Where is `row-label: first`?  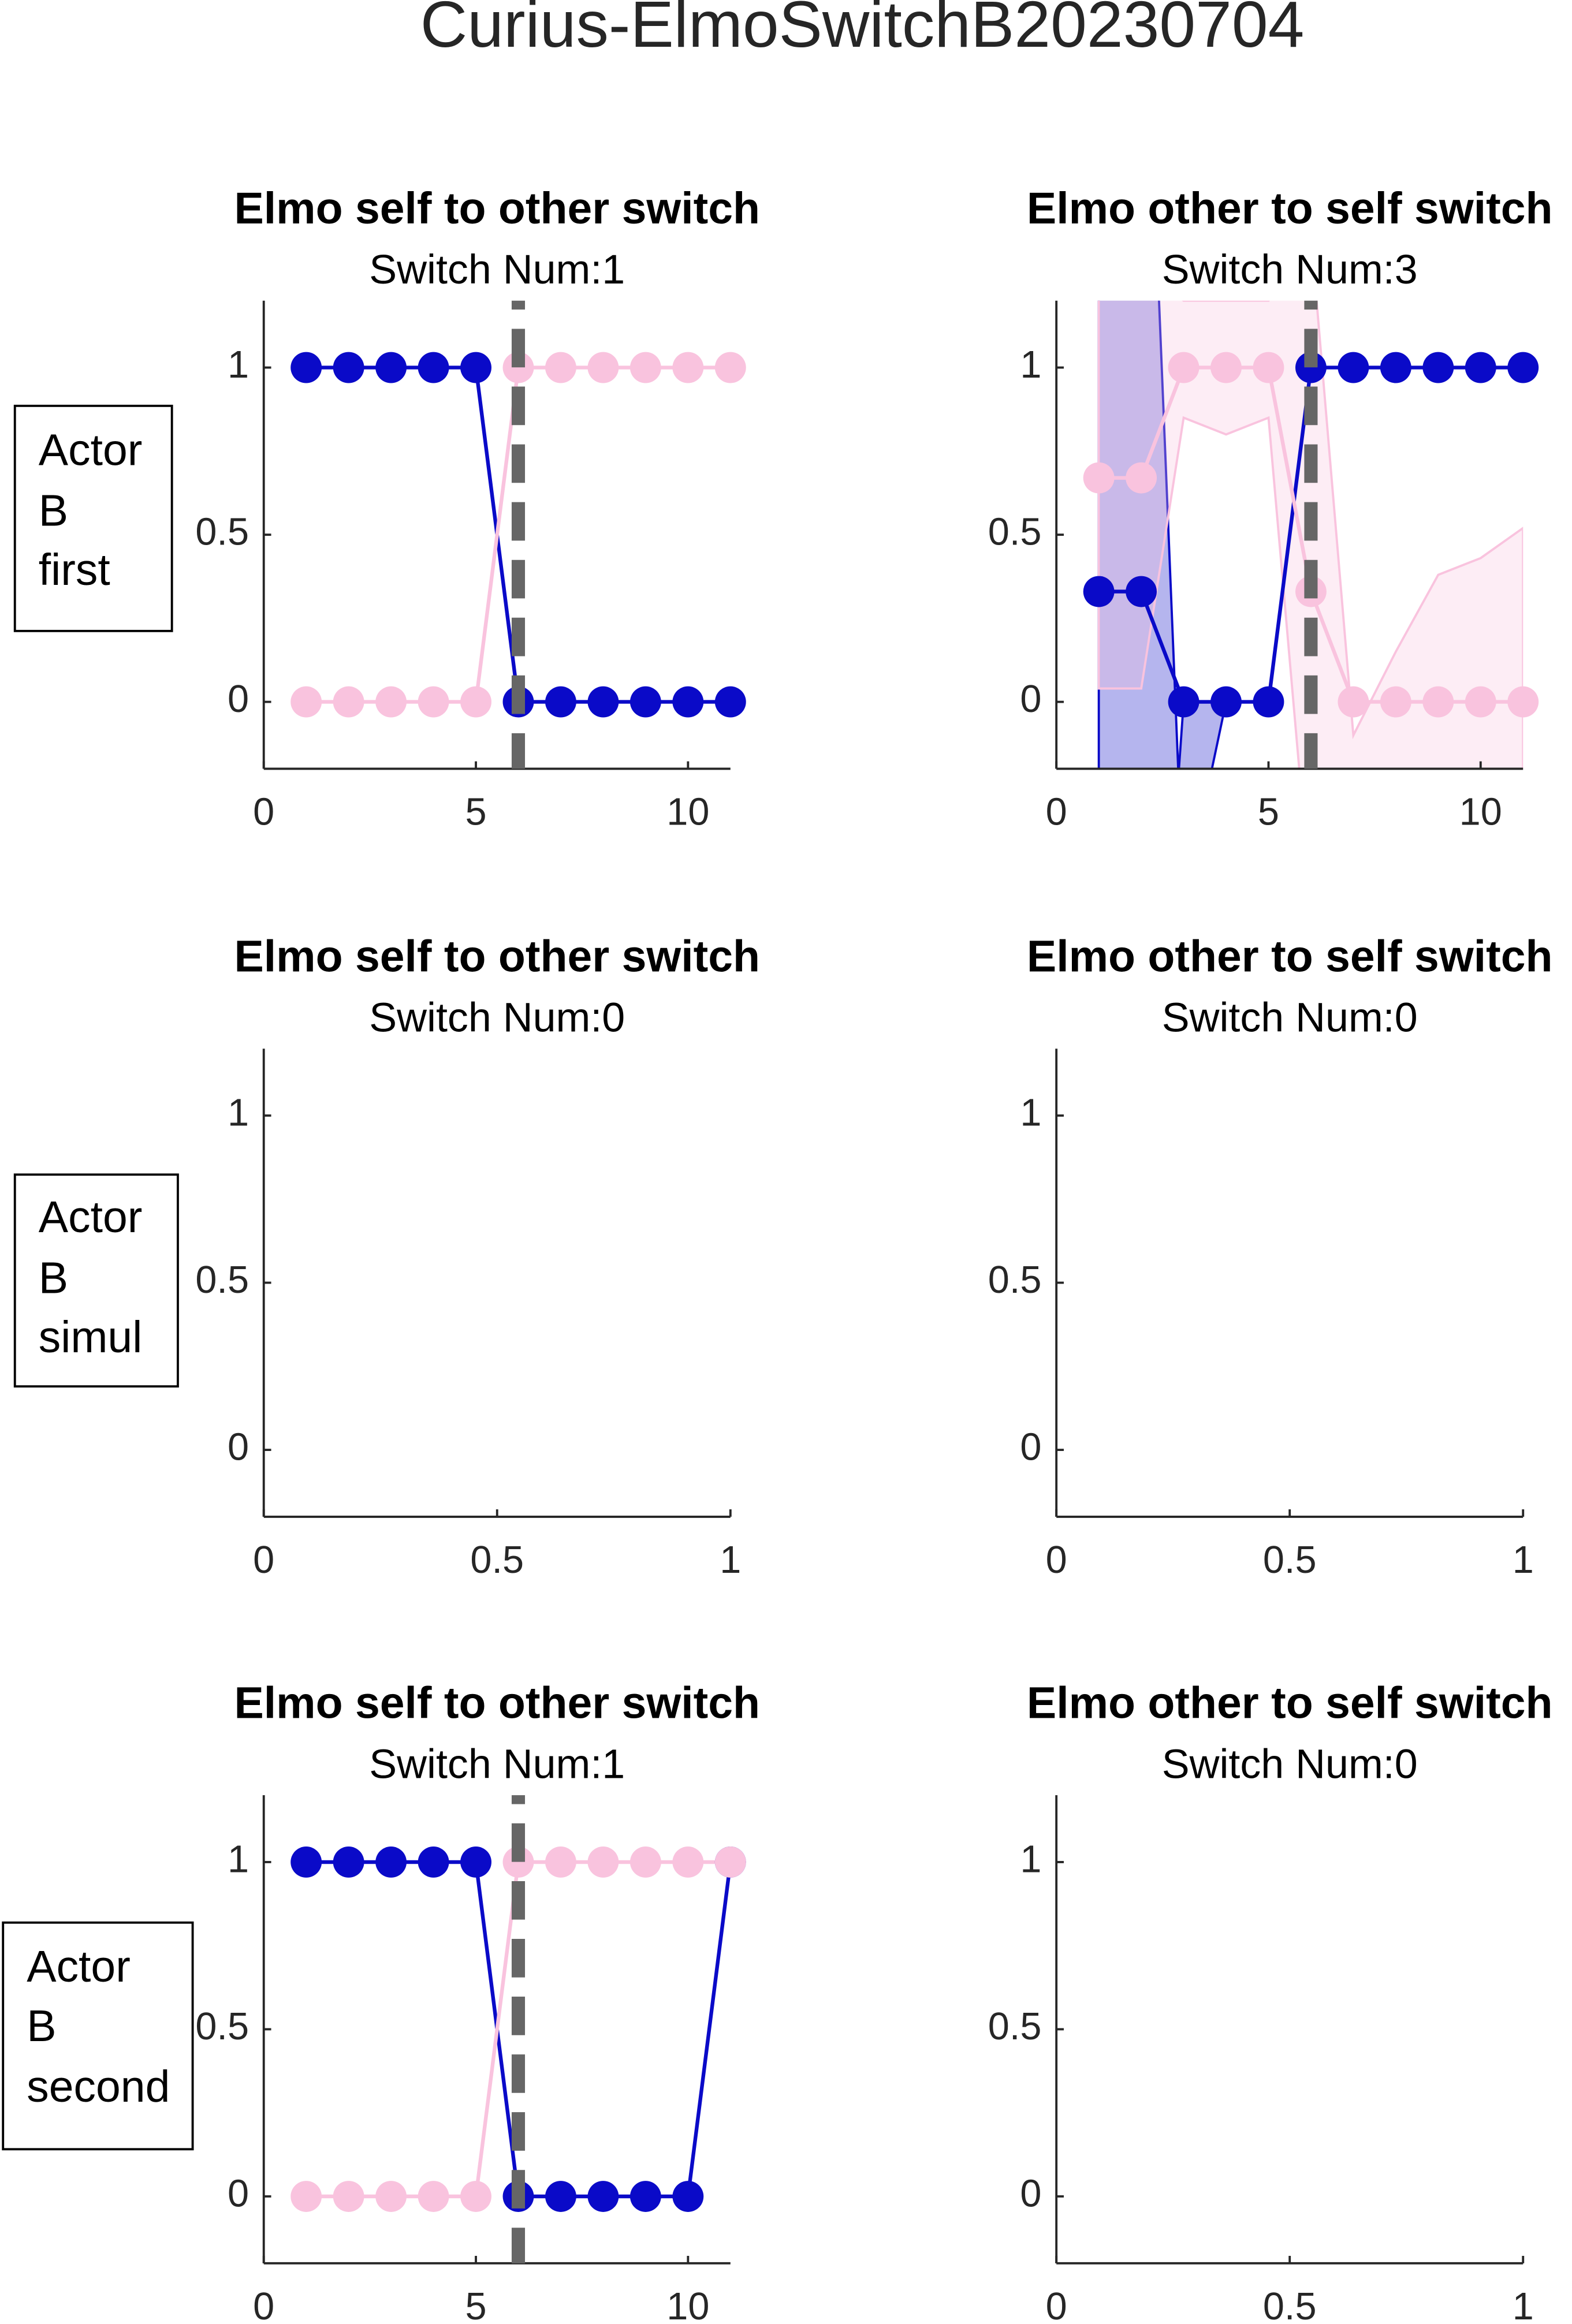 row-label: first is located at coordinates (74, 570).